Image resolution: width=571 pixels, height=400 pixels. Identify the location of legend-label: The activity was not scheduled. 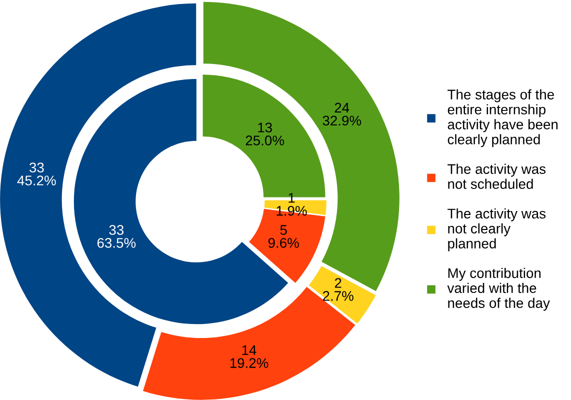
(497, 176).